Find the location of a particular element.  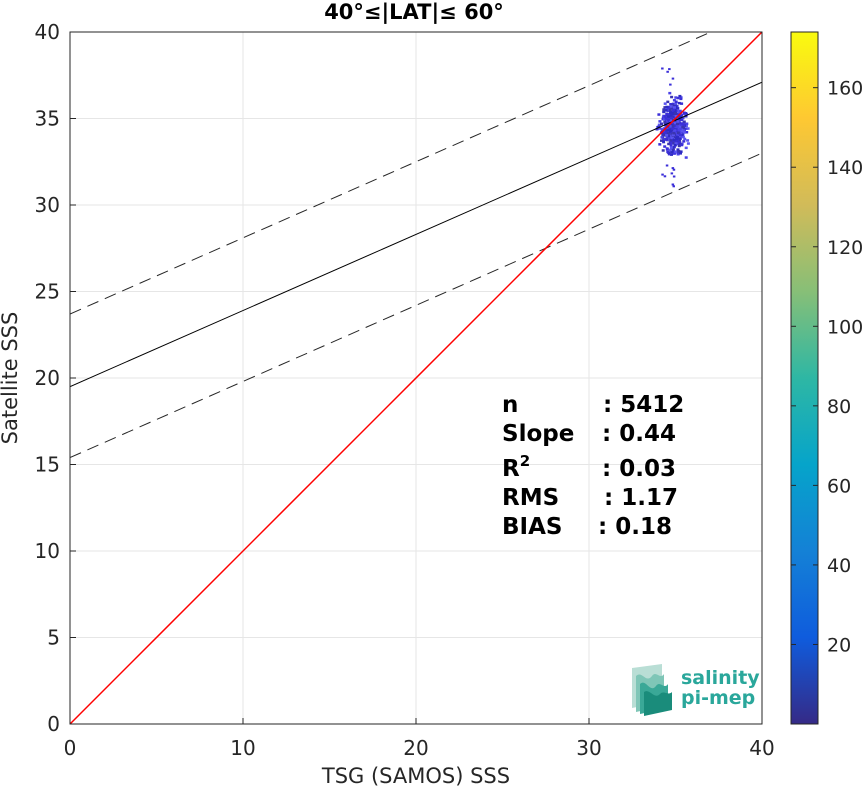

x-tick-label: 40 is located at coordinates (761, 748).